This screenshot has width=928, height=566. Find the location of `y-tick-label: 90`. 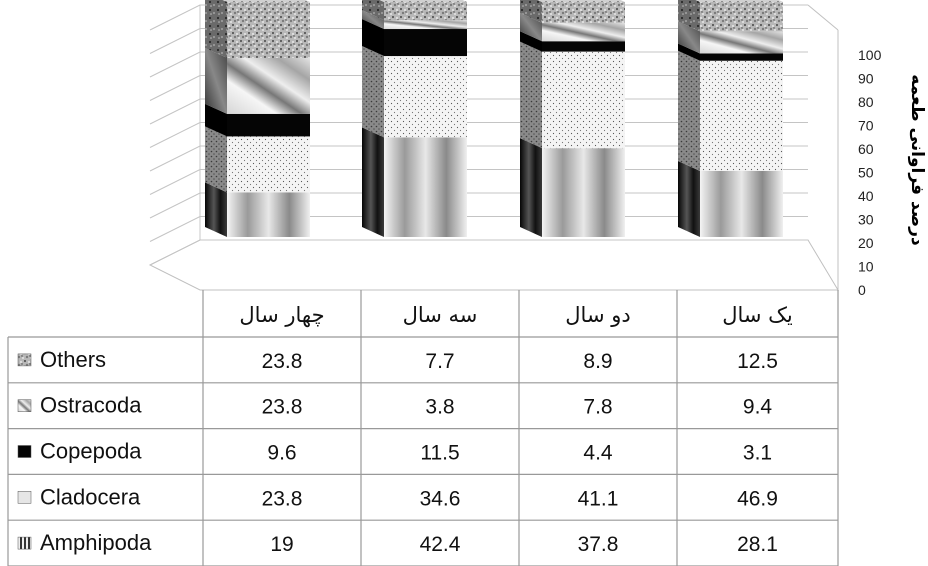

y-tick-label: 90 is located at coordinates (866, 79).